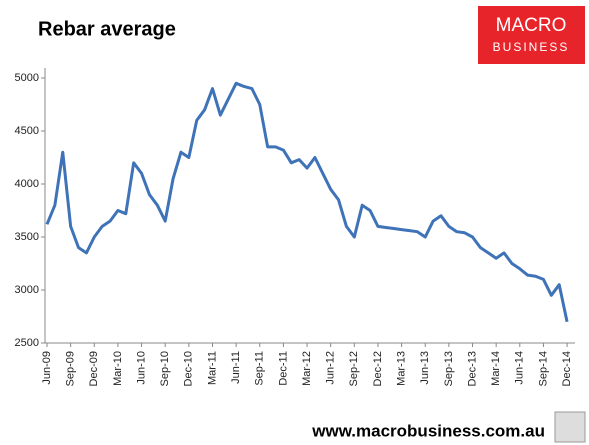 This screenshot has height=445, width=589. What do you see at coordinates (212, 368) in the screenshot?
I see `x-tick-label: Mar-11` at bounding box center [212, 368].